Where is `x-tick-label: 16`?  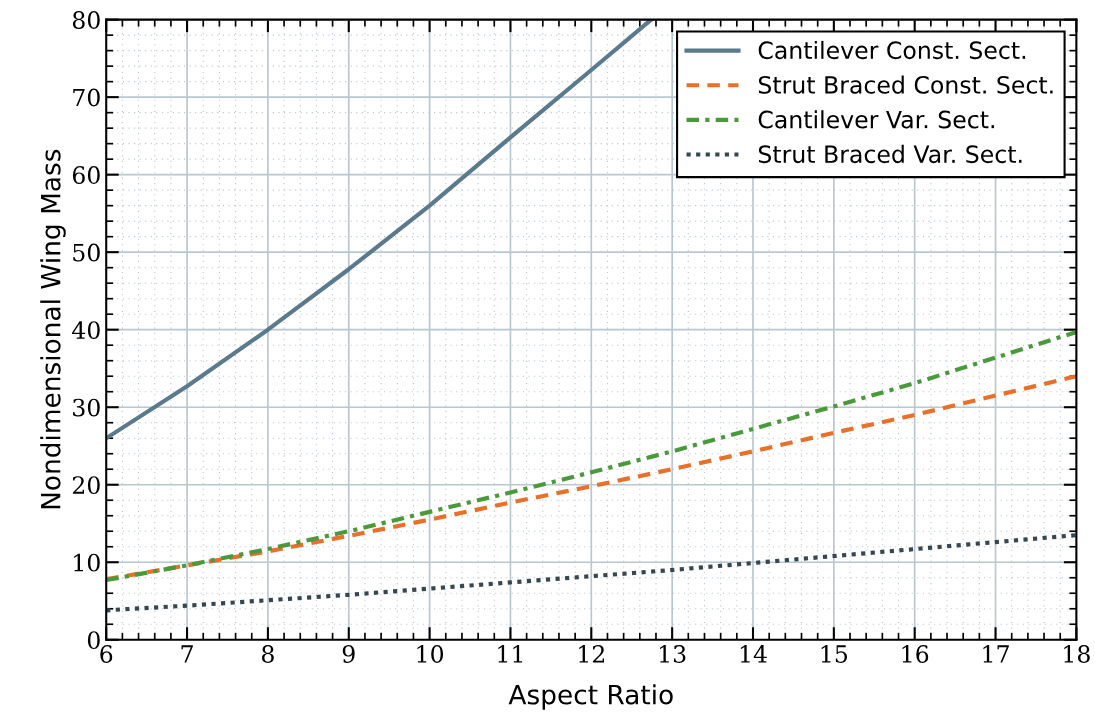
x-tick-label: 16 is located at coordinates (915, 654).